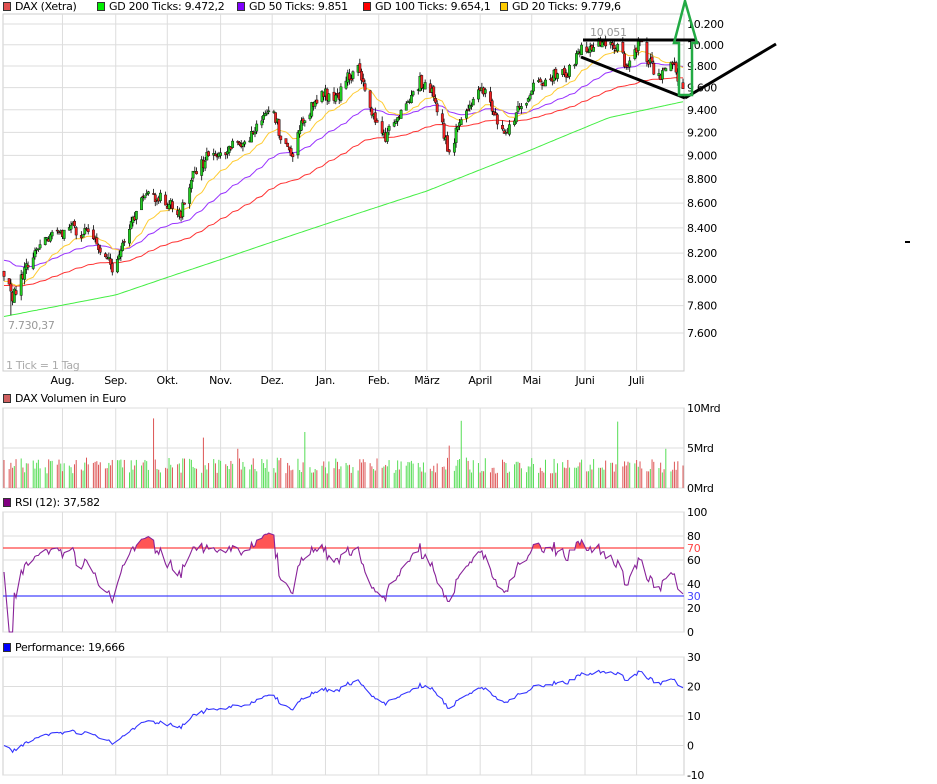  Describe the element at coordinates (64, 647) in the screenshot. I see `performance-panel-title: Performance: 19,666` at that location.